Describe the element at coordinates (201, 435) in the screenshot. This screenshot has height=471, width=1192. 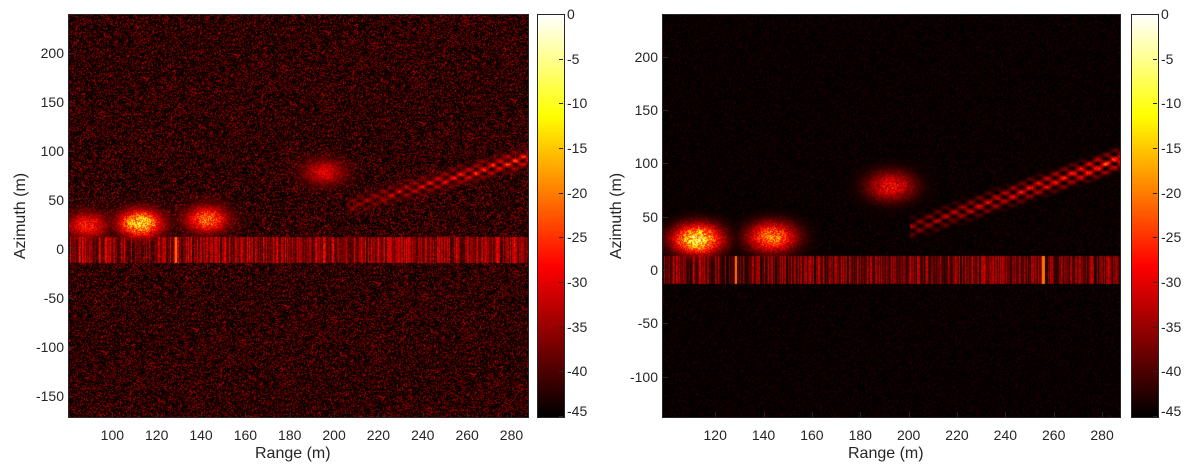
I see `x-tick-label: 140` at that location.